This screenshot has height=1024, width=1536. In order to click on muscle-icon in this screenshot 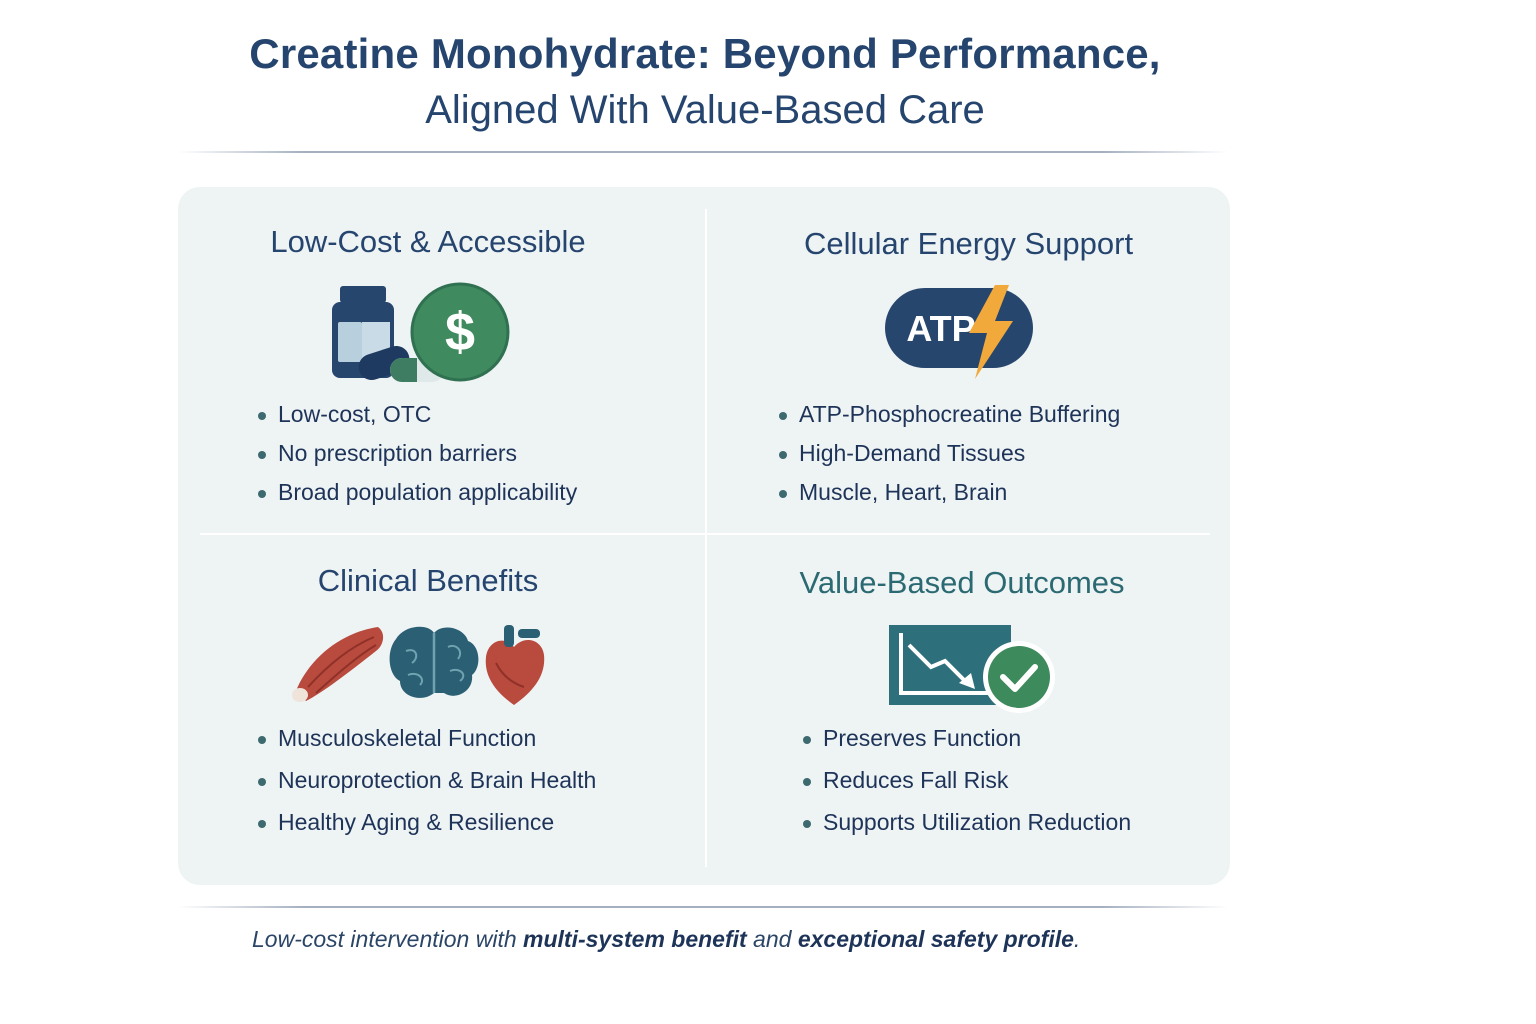, I will do `click(338, 664)`.